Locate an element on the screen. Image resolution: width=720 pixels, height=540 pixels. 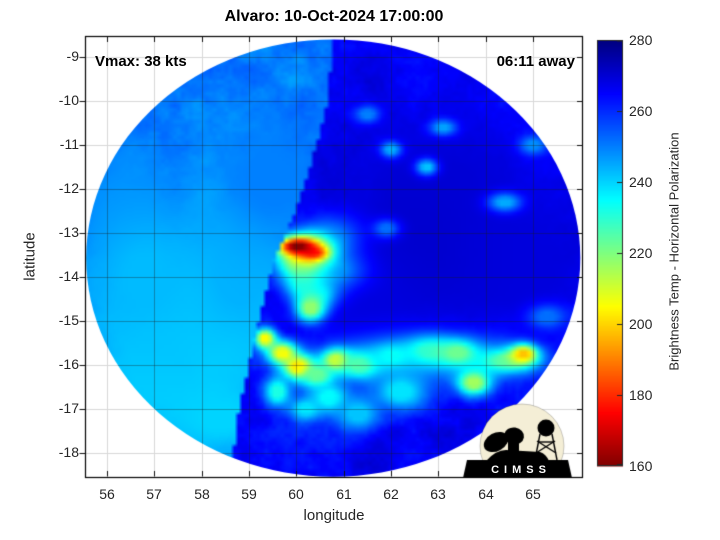
x-tick-label: 63 is located at coordinates (438, 494).